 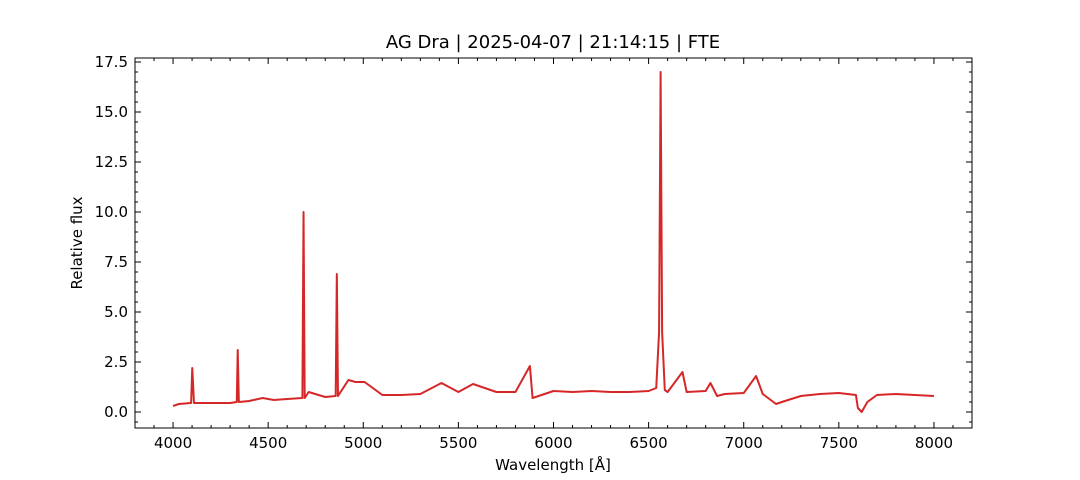 I want to click on y-tick-label: 2.5, so click(x=116, y=362).